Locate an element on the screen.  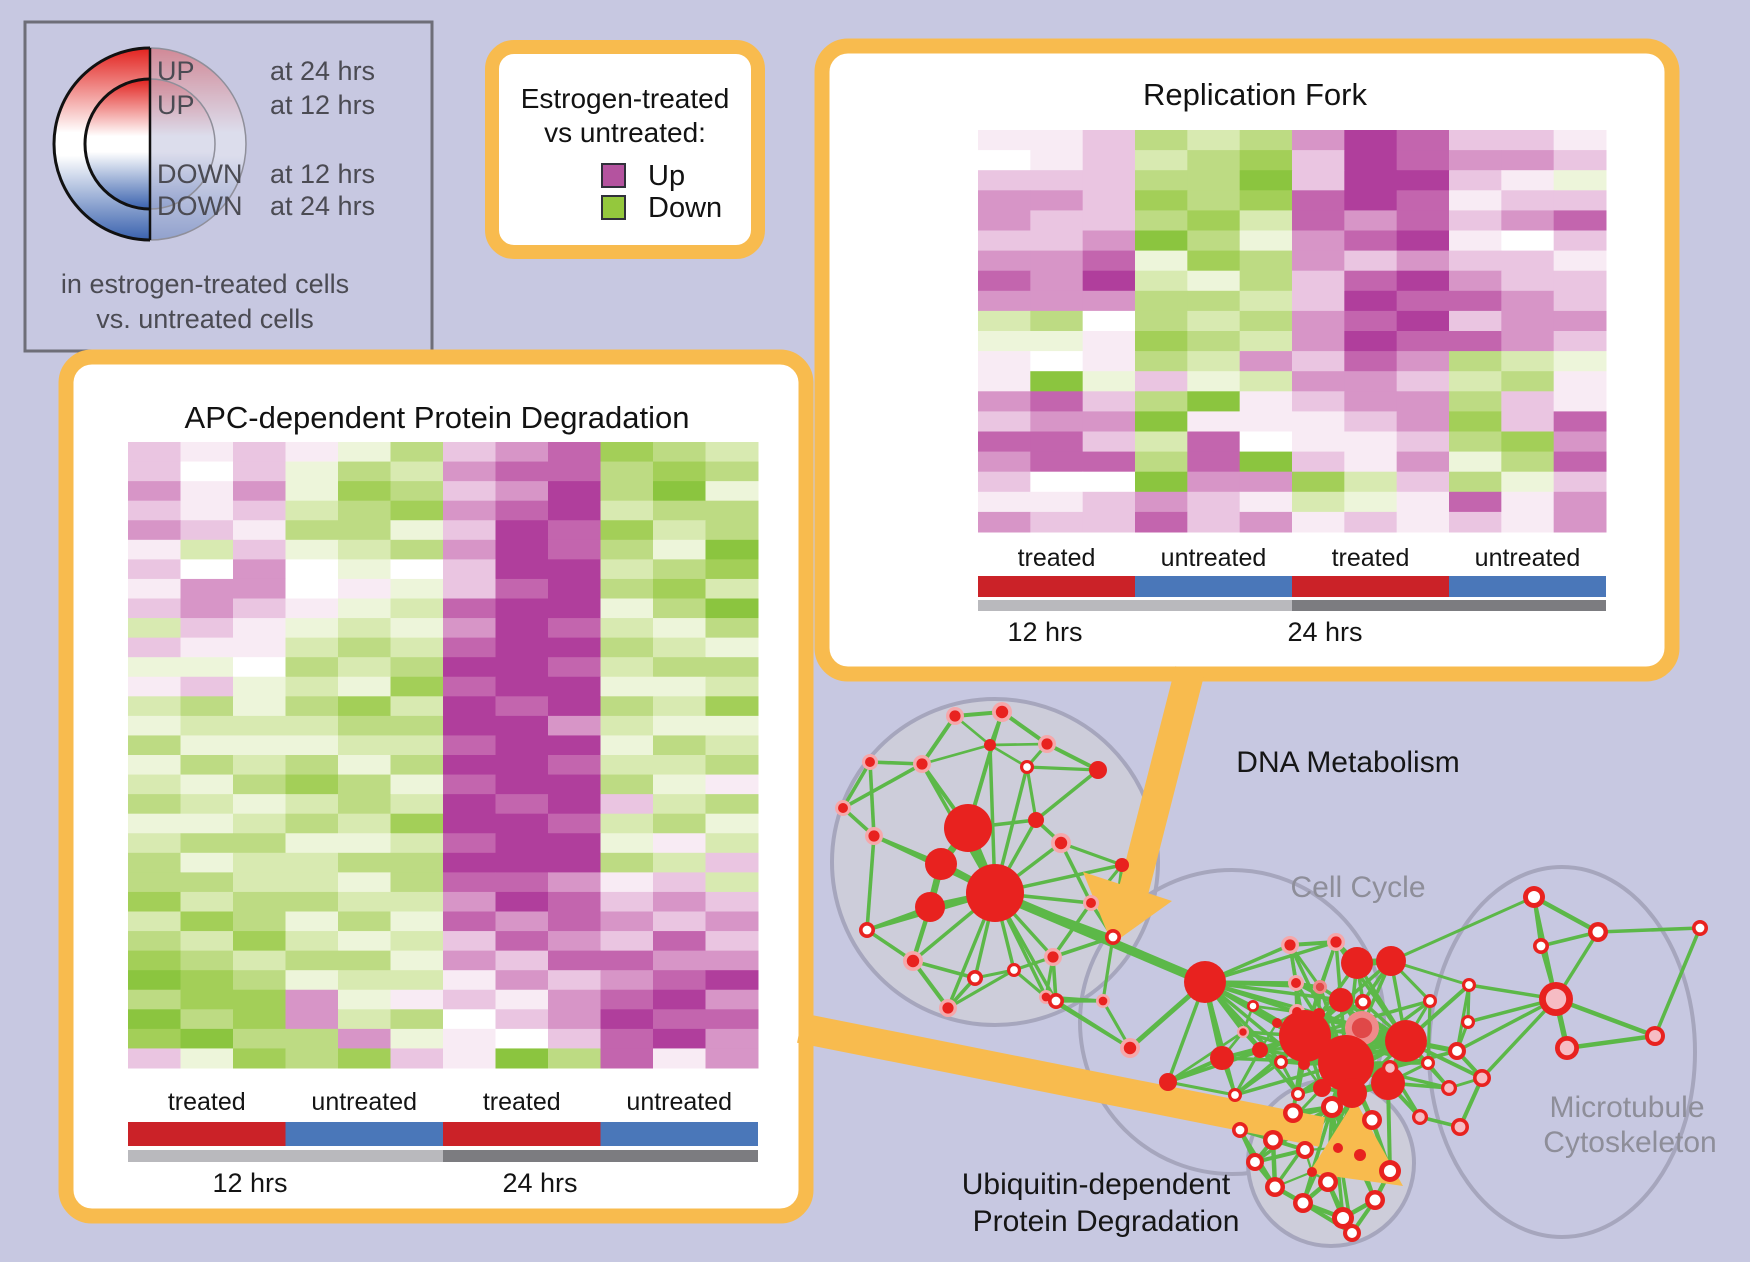
time-label-12hrs: 12 hrs is located at coordinates (1044, 632).